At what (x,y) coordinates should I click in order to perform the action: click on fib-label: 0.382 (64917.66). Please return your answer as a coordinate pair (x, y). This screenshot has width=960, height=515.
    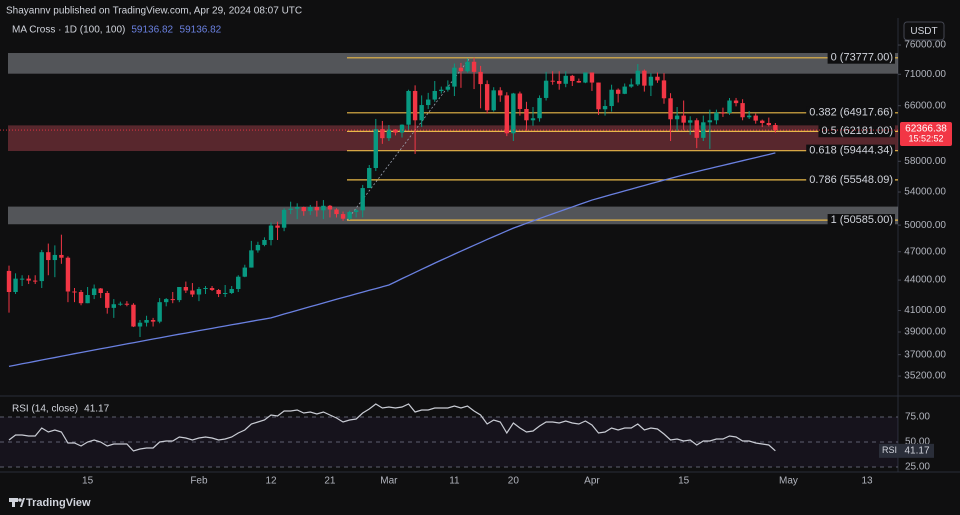
    Looking at the image, I should click on (851, 113).